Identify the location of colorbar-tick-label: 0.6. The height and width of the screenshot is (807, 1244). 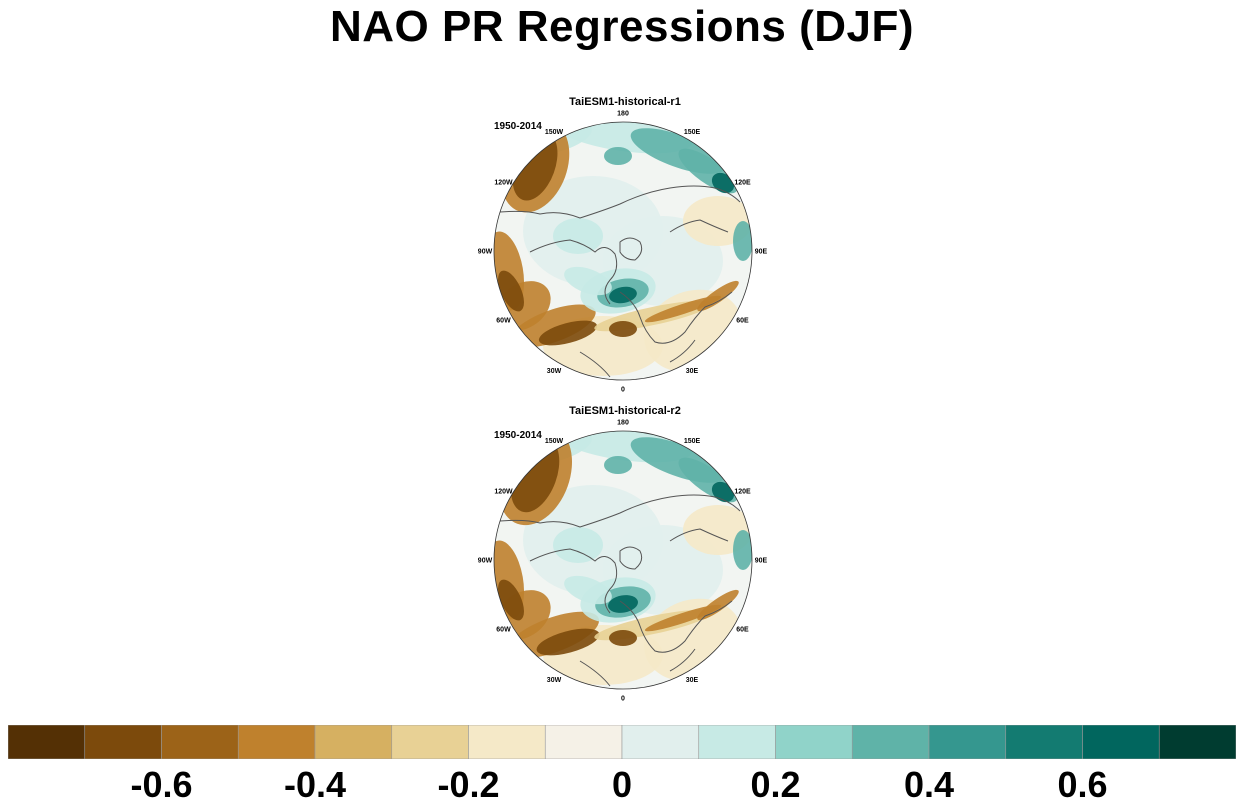
(1082, 784).